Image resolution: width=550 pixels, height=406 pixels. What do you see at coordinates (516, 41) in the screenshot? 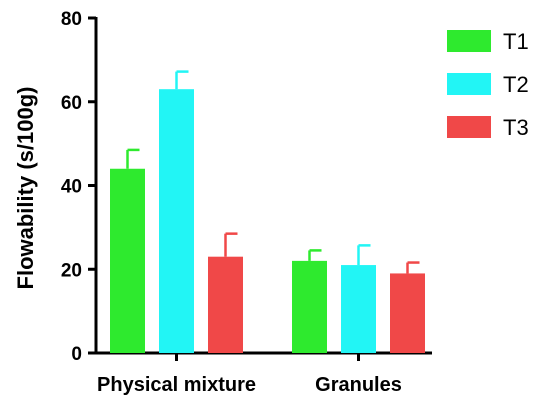
I see `legend-label-t1: T1` at bounding box center [516, 41].